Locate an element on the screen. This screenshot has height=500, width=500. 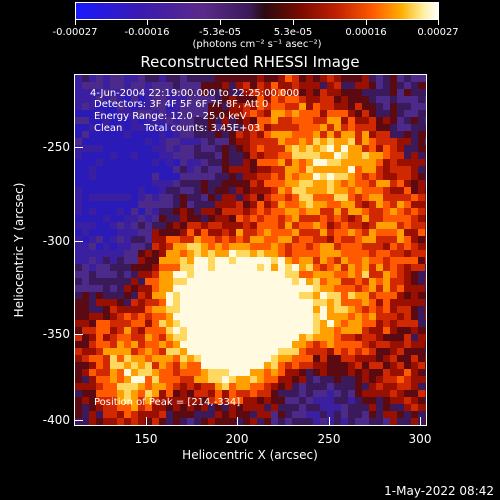
colorbar is located at coordinates (257, 11).